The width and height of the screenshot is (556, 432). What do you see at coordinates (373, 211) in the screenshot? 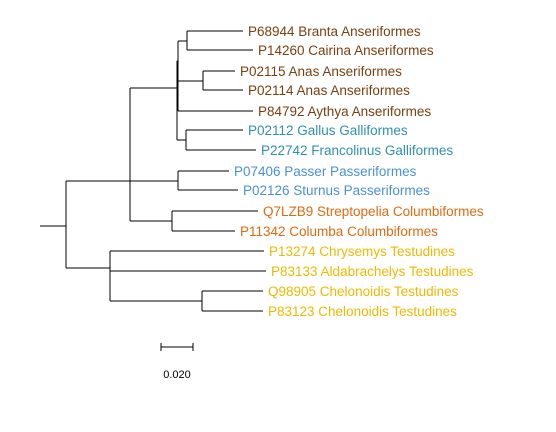
I see `leaf-label-9: Q7LZB9 Streptopelia Columbiformes` at bounding box center [373, 211].